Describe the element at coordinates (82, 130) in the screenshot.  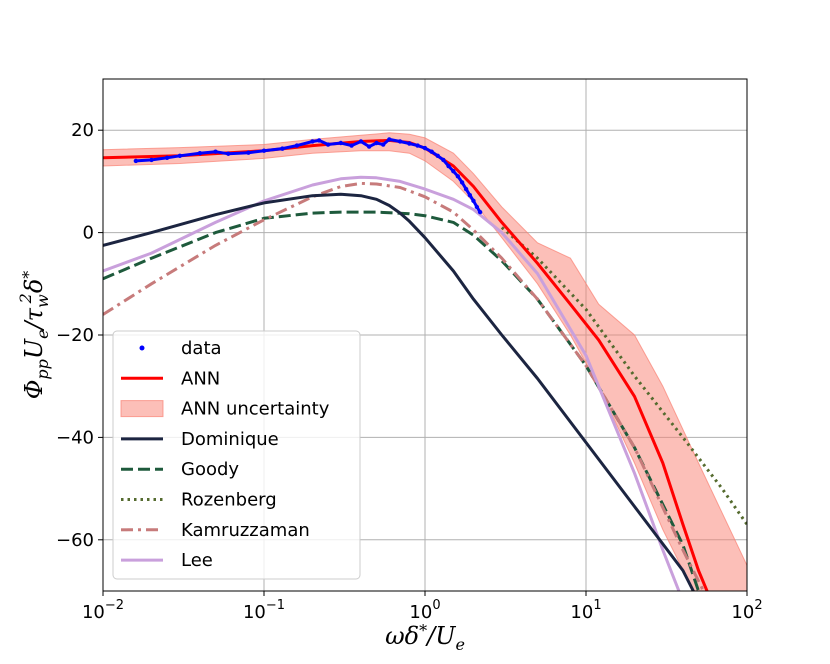
I see `y-tick-label: 20` at that location.